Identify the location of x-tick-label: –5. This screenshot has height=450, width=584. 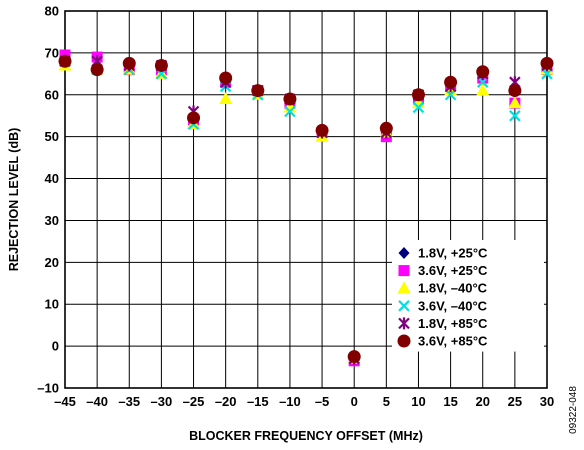
(322, 401).